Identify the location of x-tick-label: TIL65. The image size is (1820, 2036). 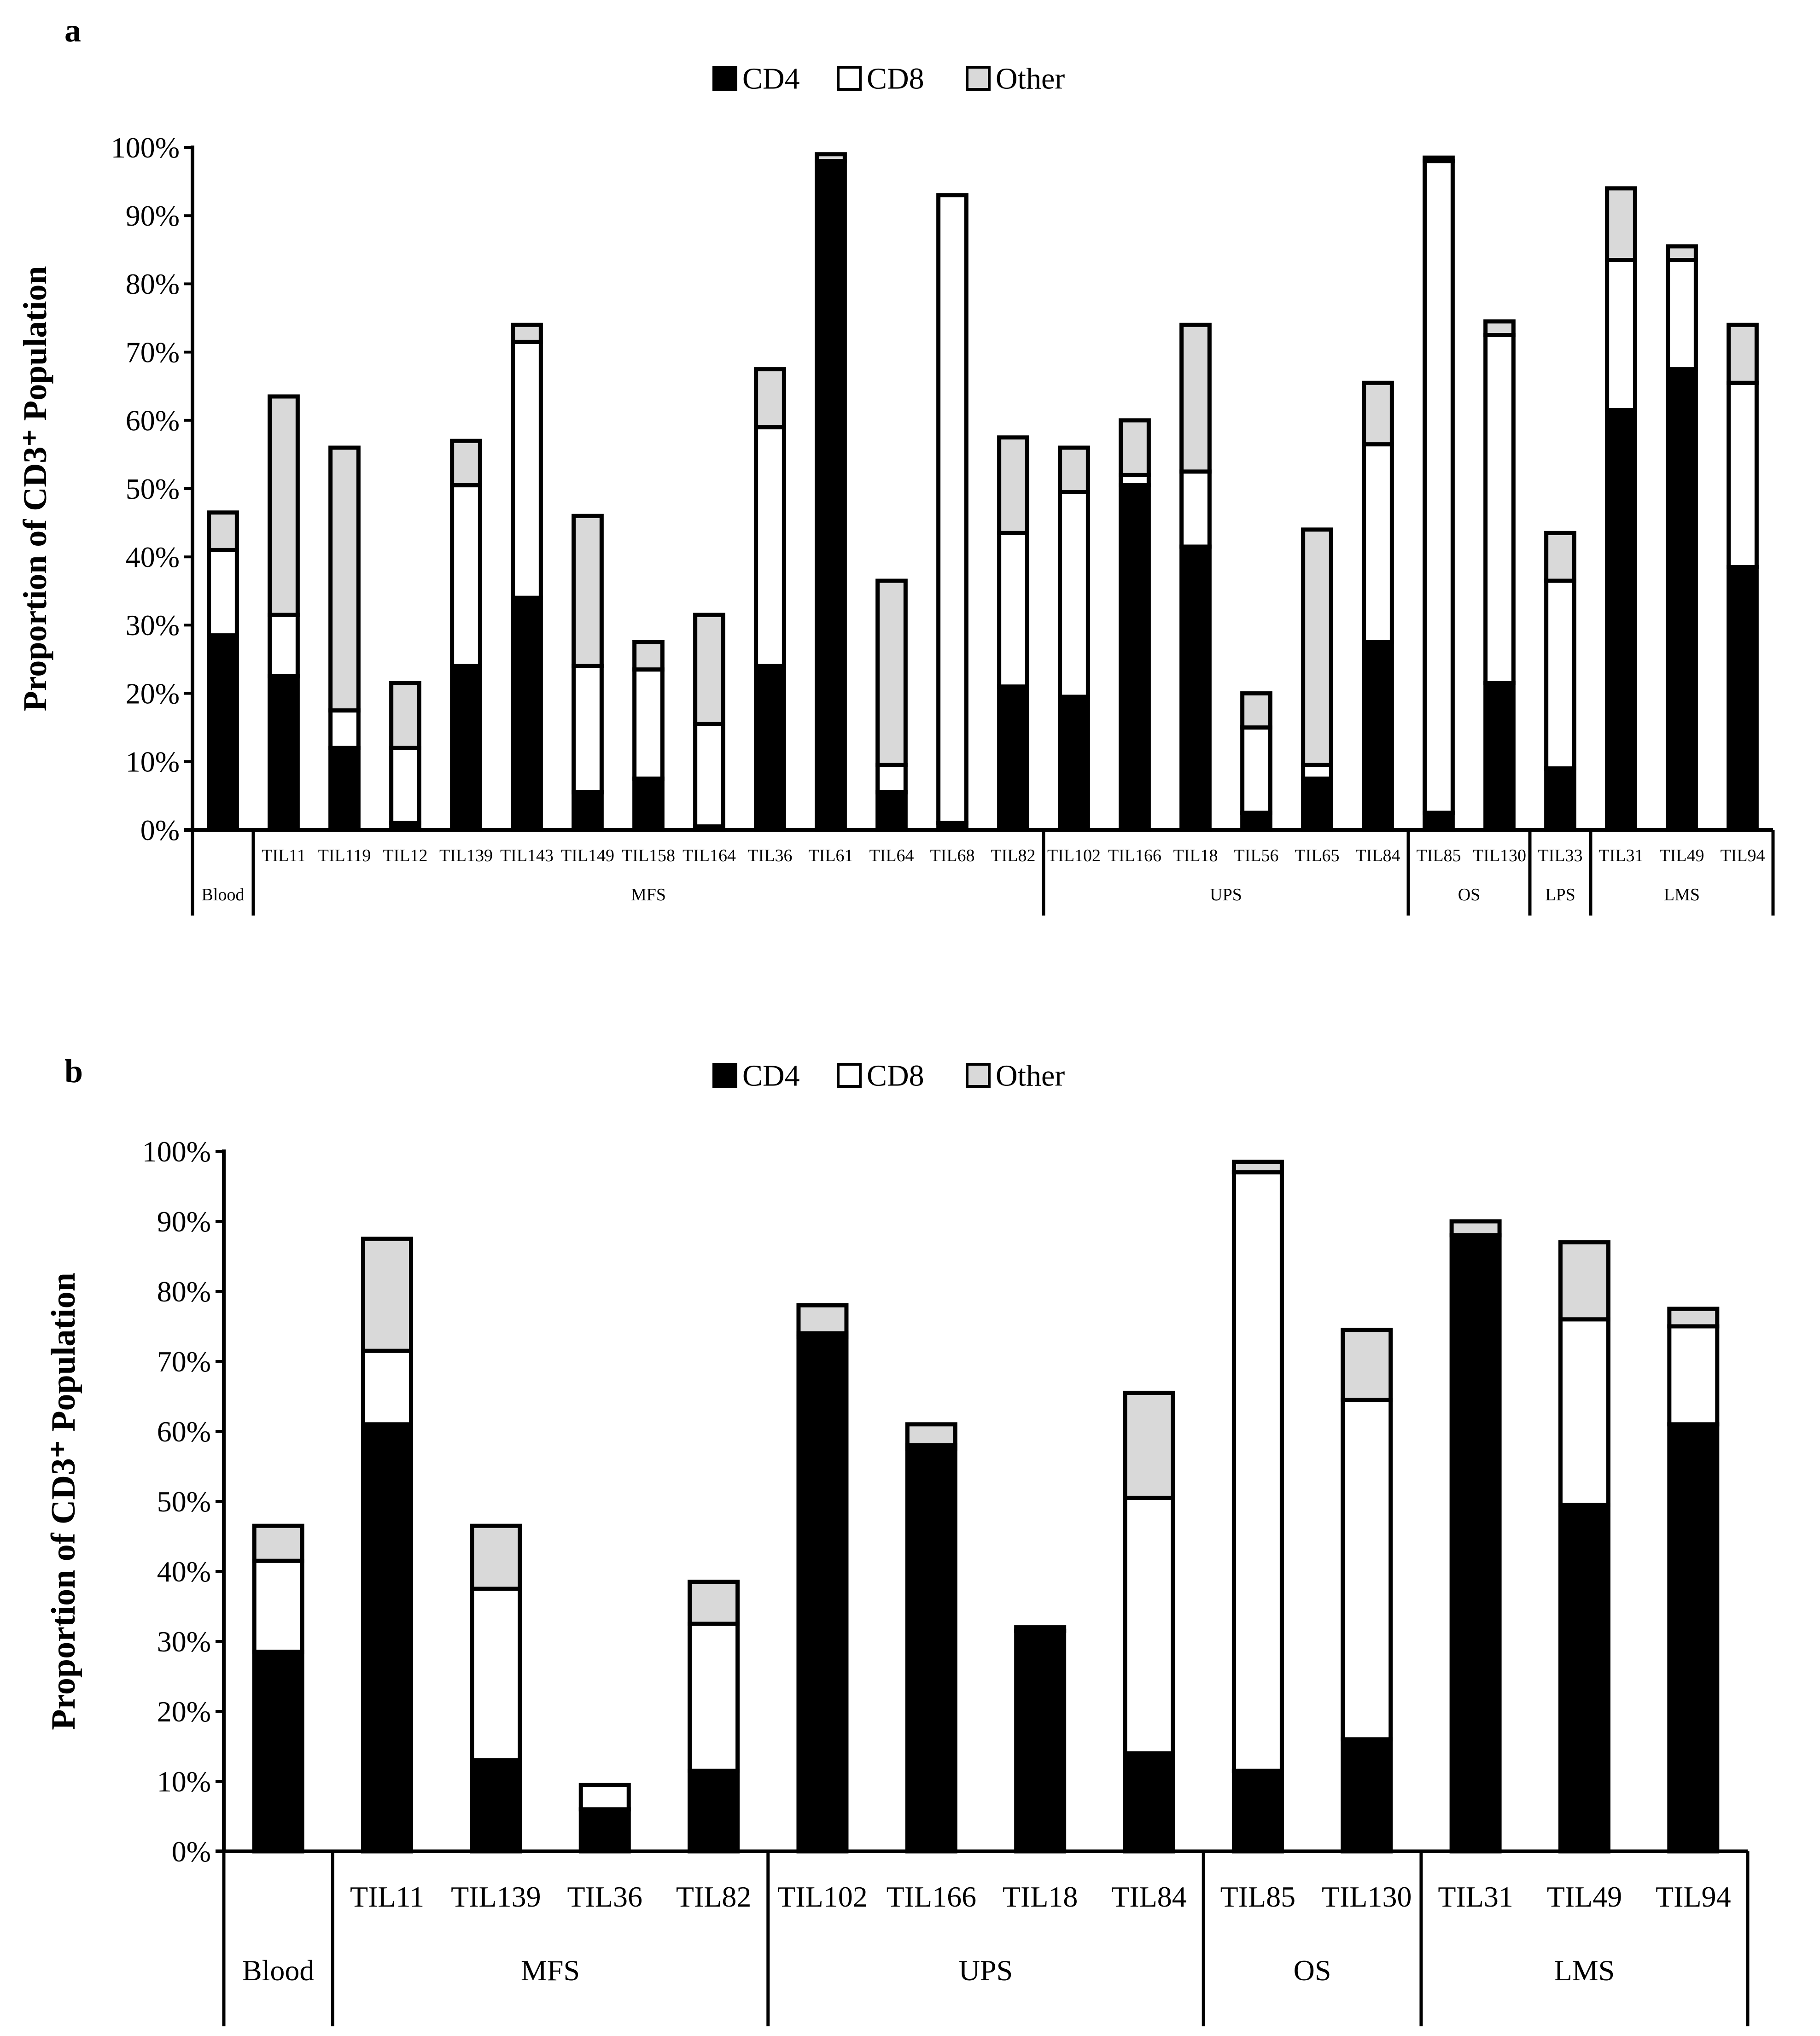
(1317, 855).